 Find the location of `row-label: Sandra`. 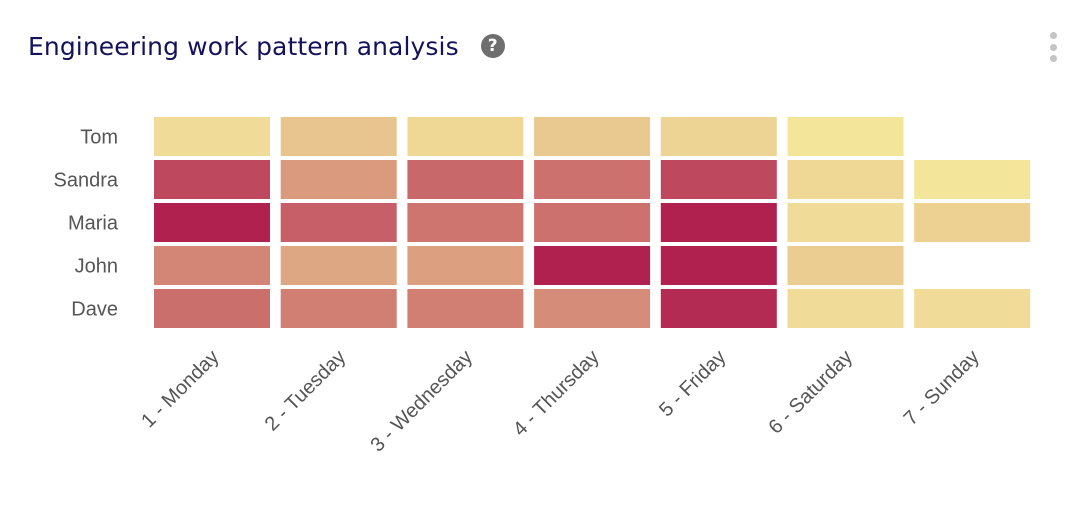

row-label: Sandra is located at coordinates (86, 181).